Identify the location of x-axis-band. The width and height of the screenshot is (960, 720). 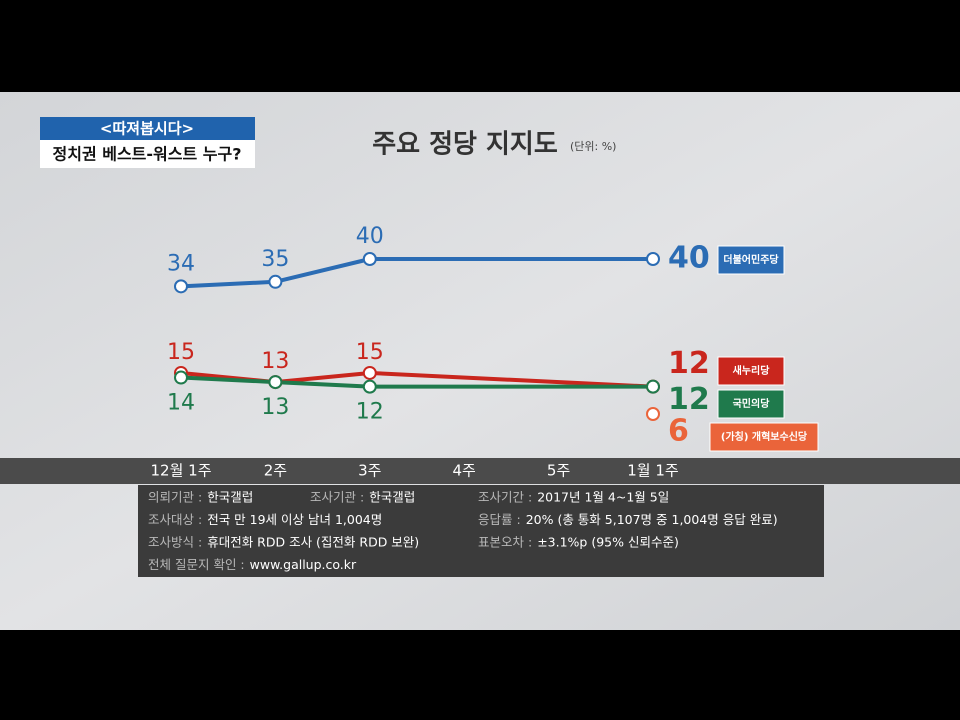
(480, 471).